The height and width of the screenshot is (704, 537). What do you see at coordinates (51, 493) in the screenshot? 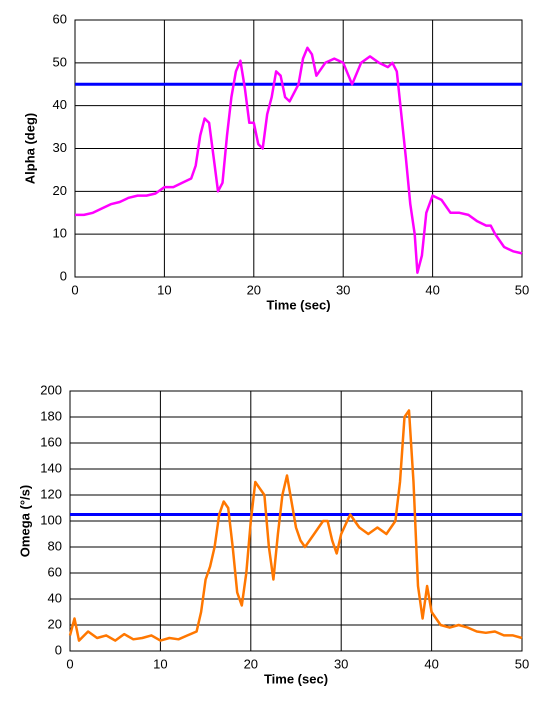
I see `y-tick-label: 120` at bounding box center [51, 493].